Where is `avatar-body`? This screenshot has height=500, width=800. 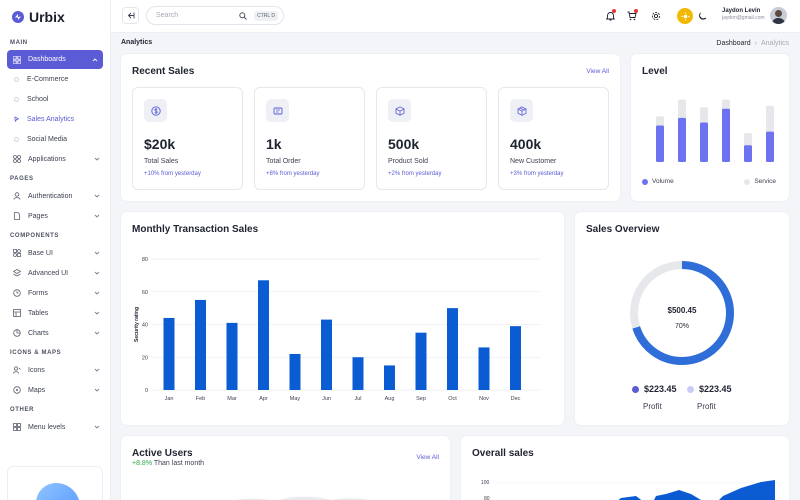
avatar-body is located at coordinates (778, 21).